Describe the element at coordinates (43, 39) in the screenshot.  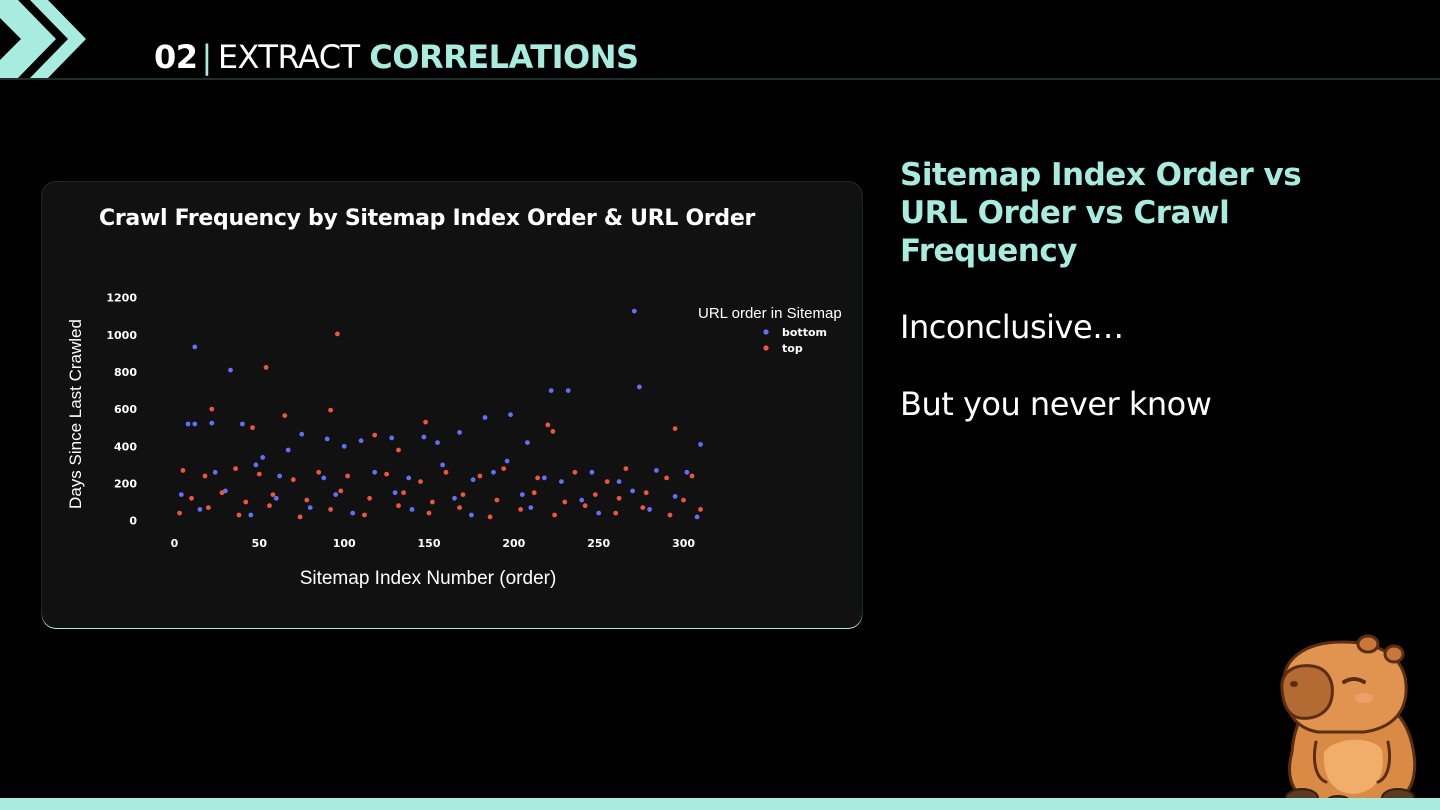
I see `chevron-logo-icon` at that location.